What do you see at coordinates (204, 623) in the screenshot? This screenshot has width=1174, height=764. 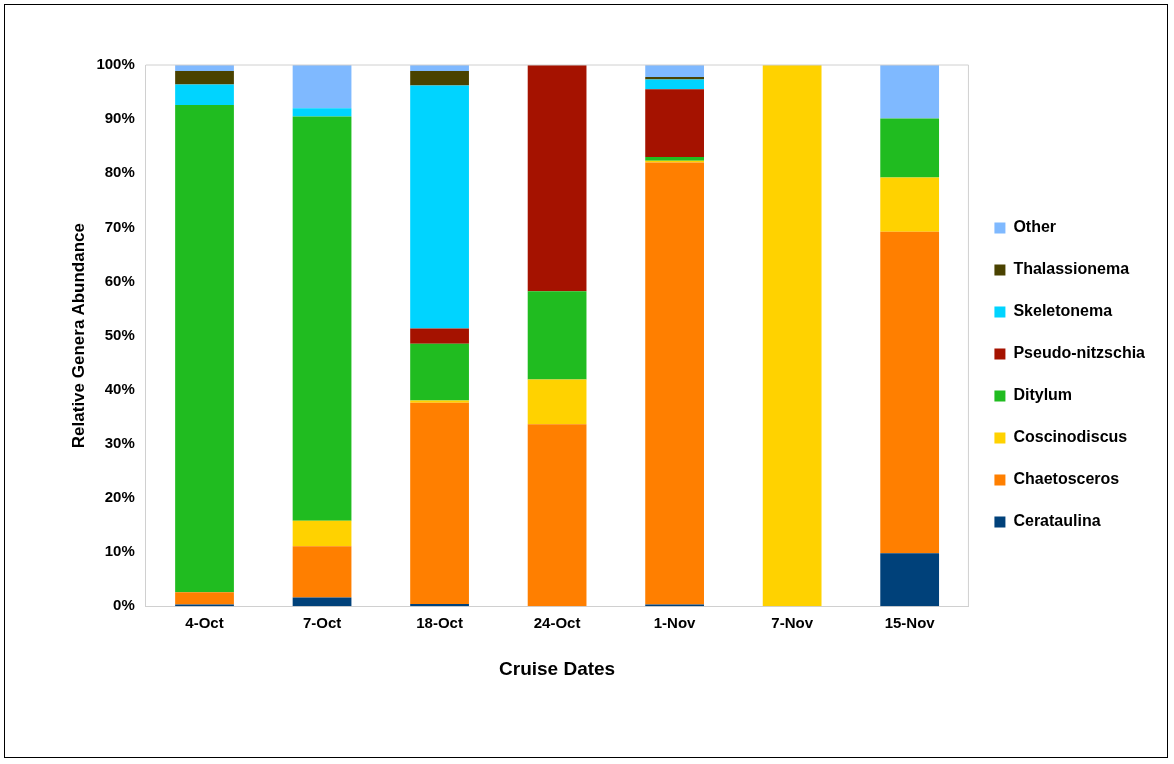 I see `x-tick-label: 4-Oct` at bounding box center [204, 623].